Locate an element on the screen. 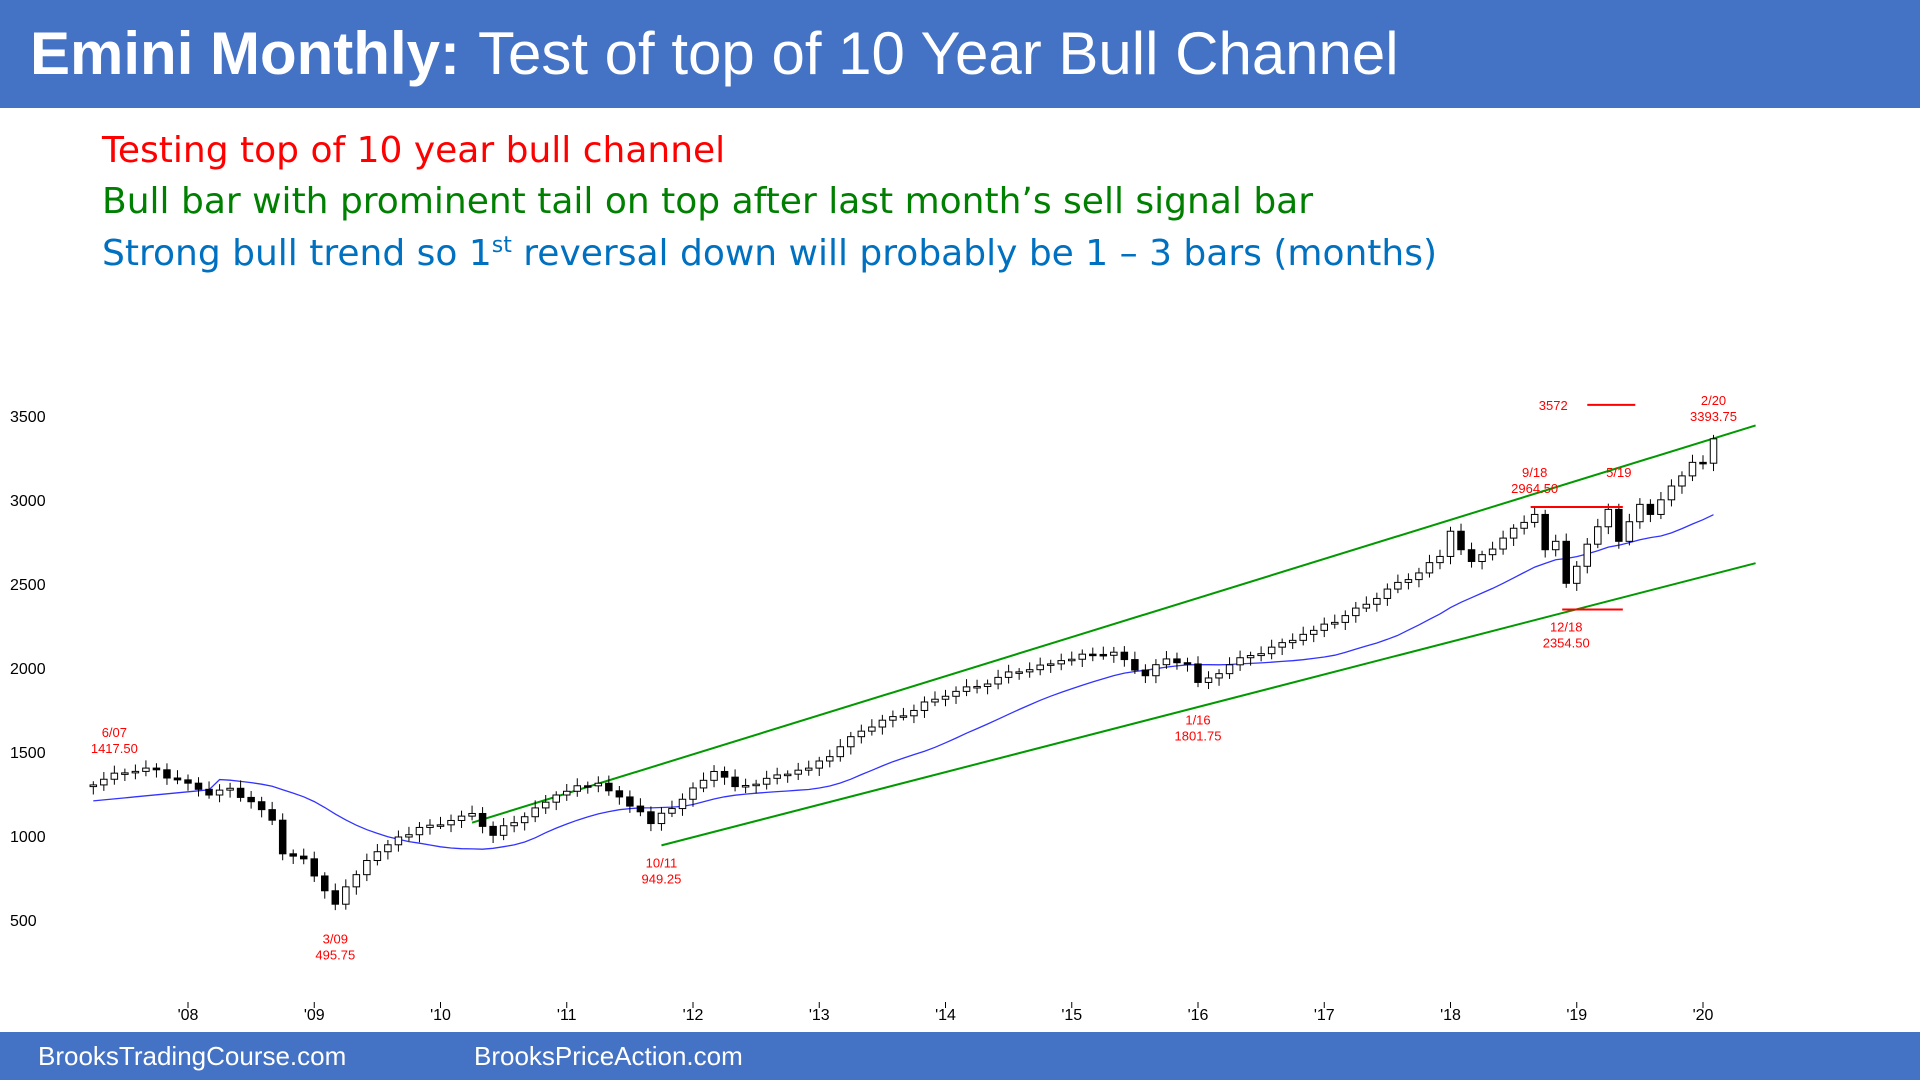  x-tick-label: '11 is located at coordinates (567, 1015).